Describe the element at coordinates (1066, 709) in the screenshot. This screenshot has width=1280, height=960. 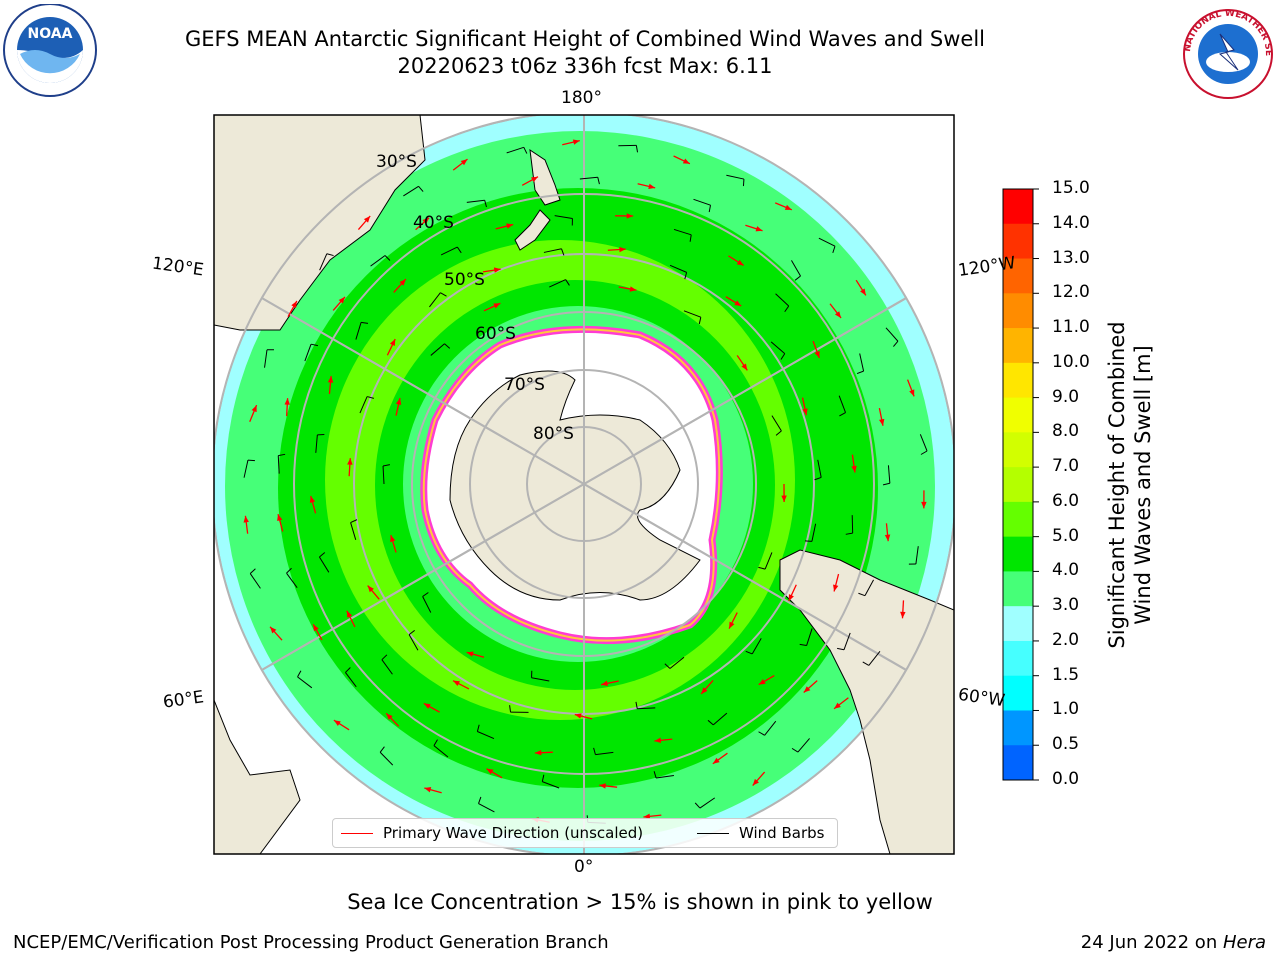
I see `colorbar-tick-label: 1.0` at that location.